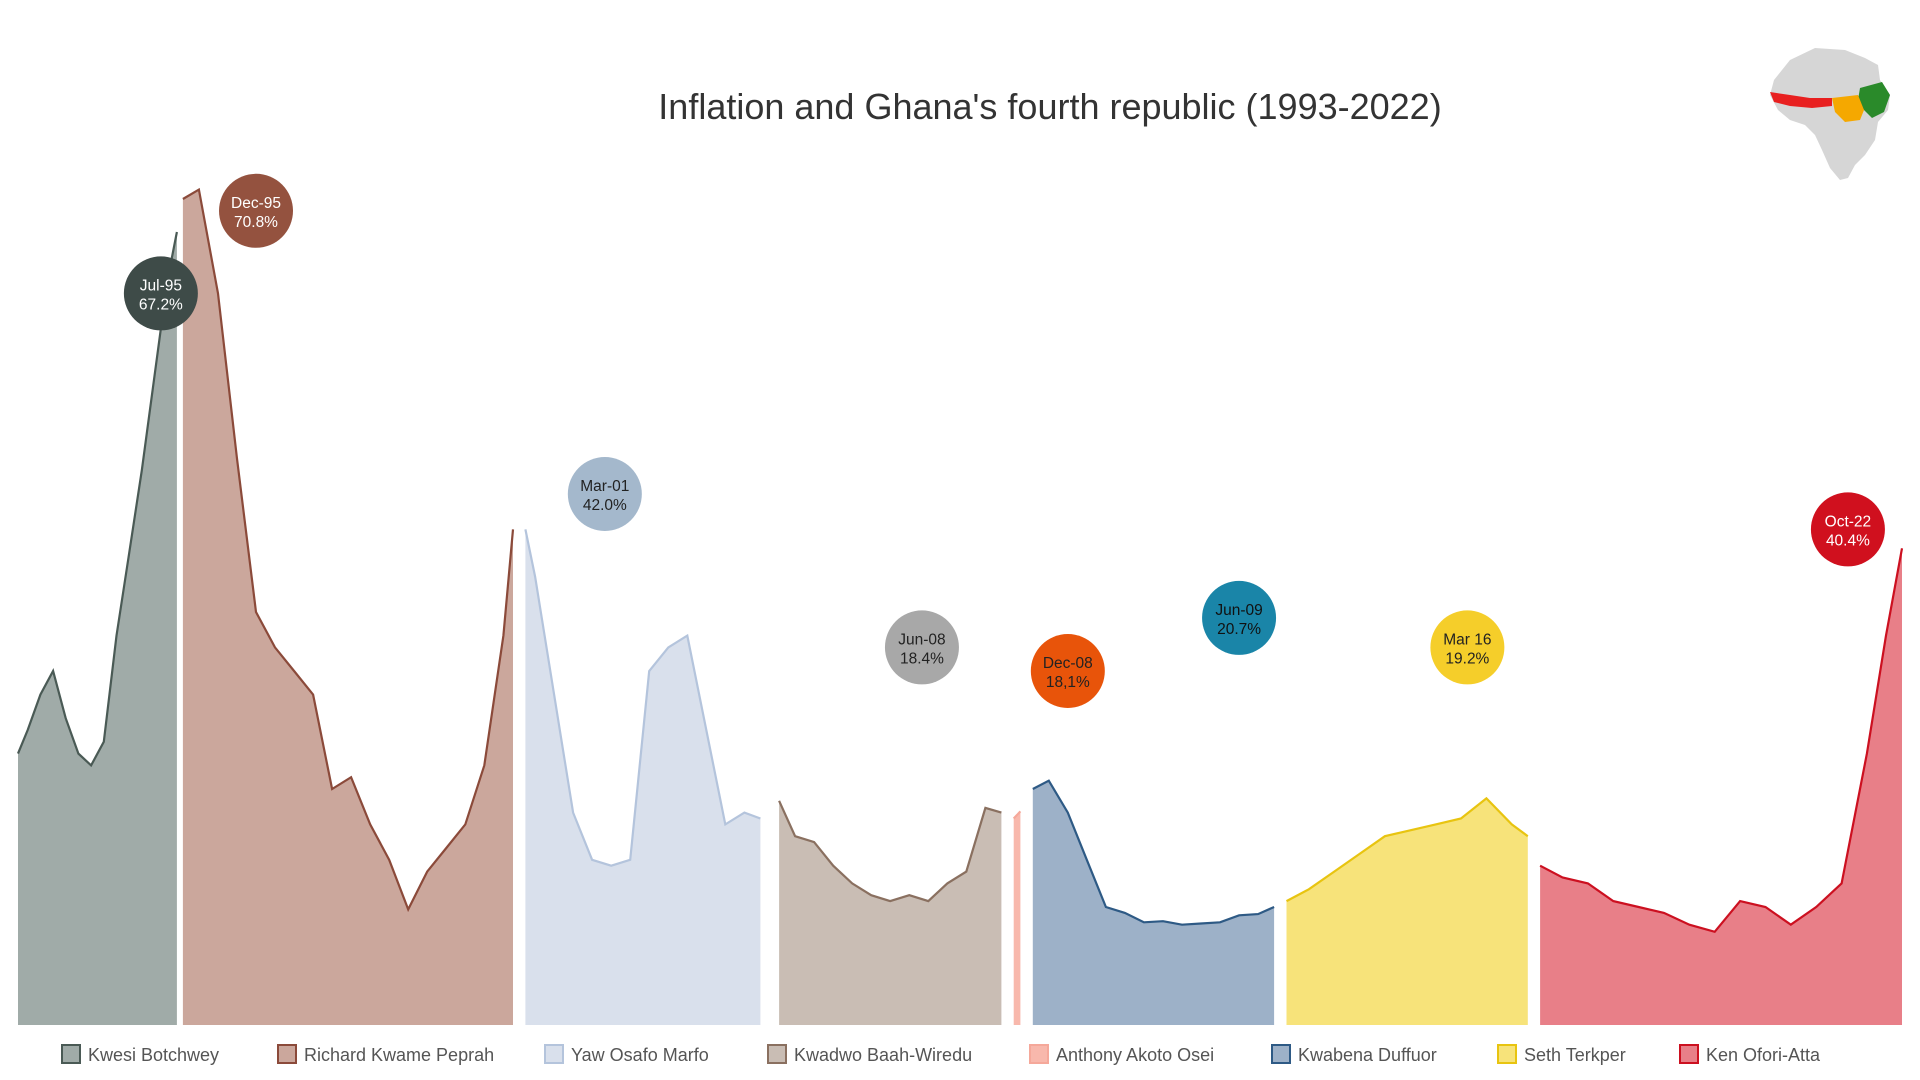 The width and height of the screenshot is (1920, 1080). Describe the element at coordinates (161, 304) in the screenshot. I see `annotation-value: 67.2%` at that location.